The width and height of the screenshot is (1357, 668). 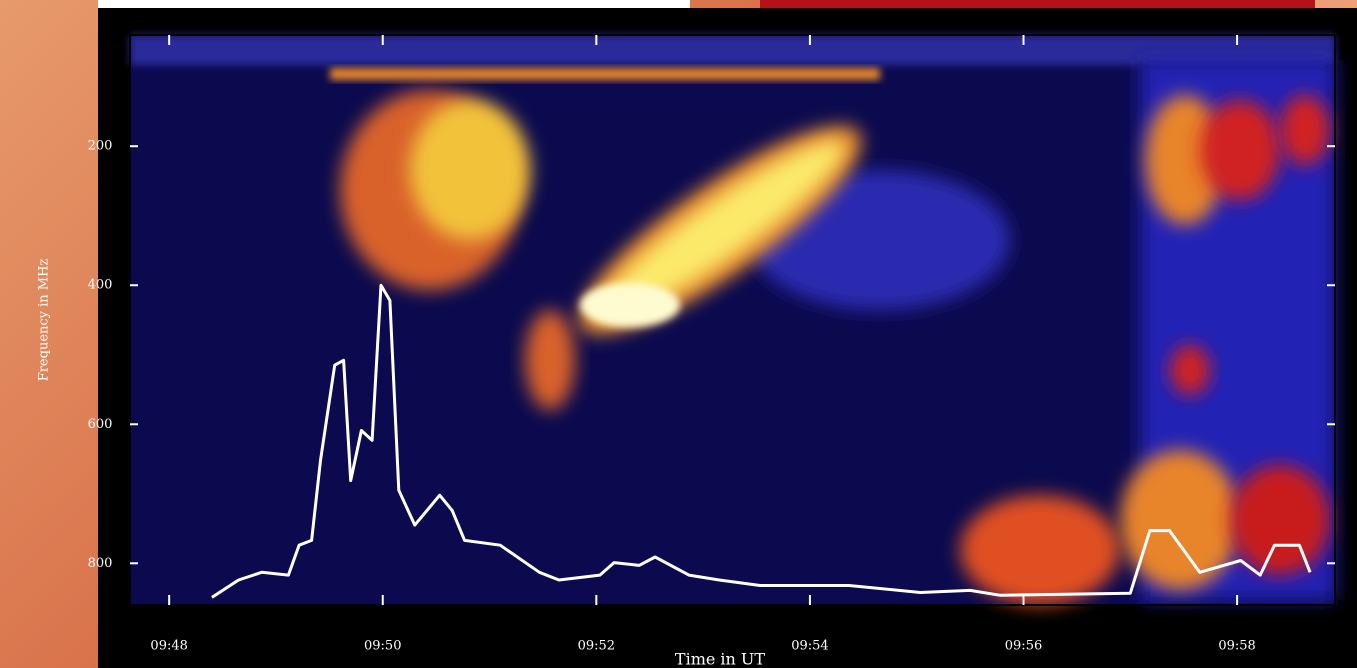 What do you see at coordinates (1037, 5) in the screenshot?
I see `top-bar` at bounding box center [1037, 5].